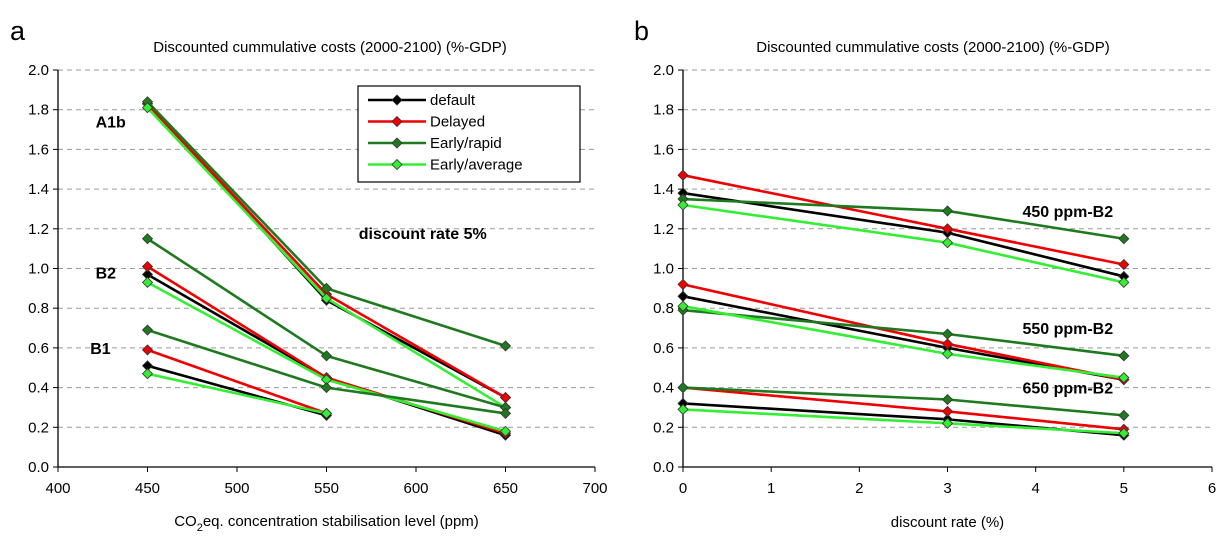  Describe the element at coordinates (185, 521) in the screenshot. I see `x-axis-title-part: CO` at that location.